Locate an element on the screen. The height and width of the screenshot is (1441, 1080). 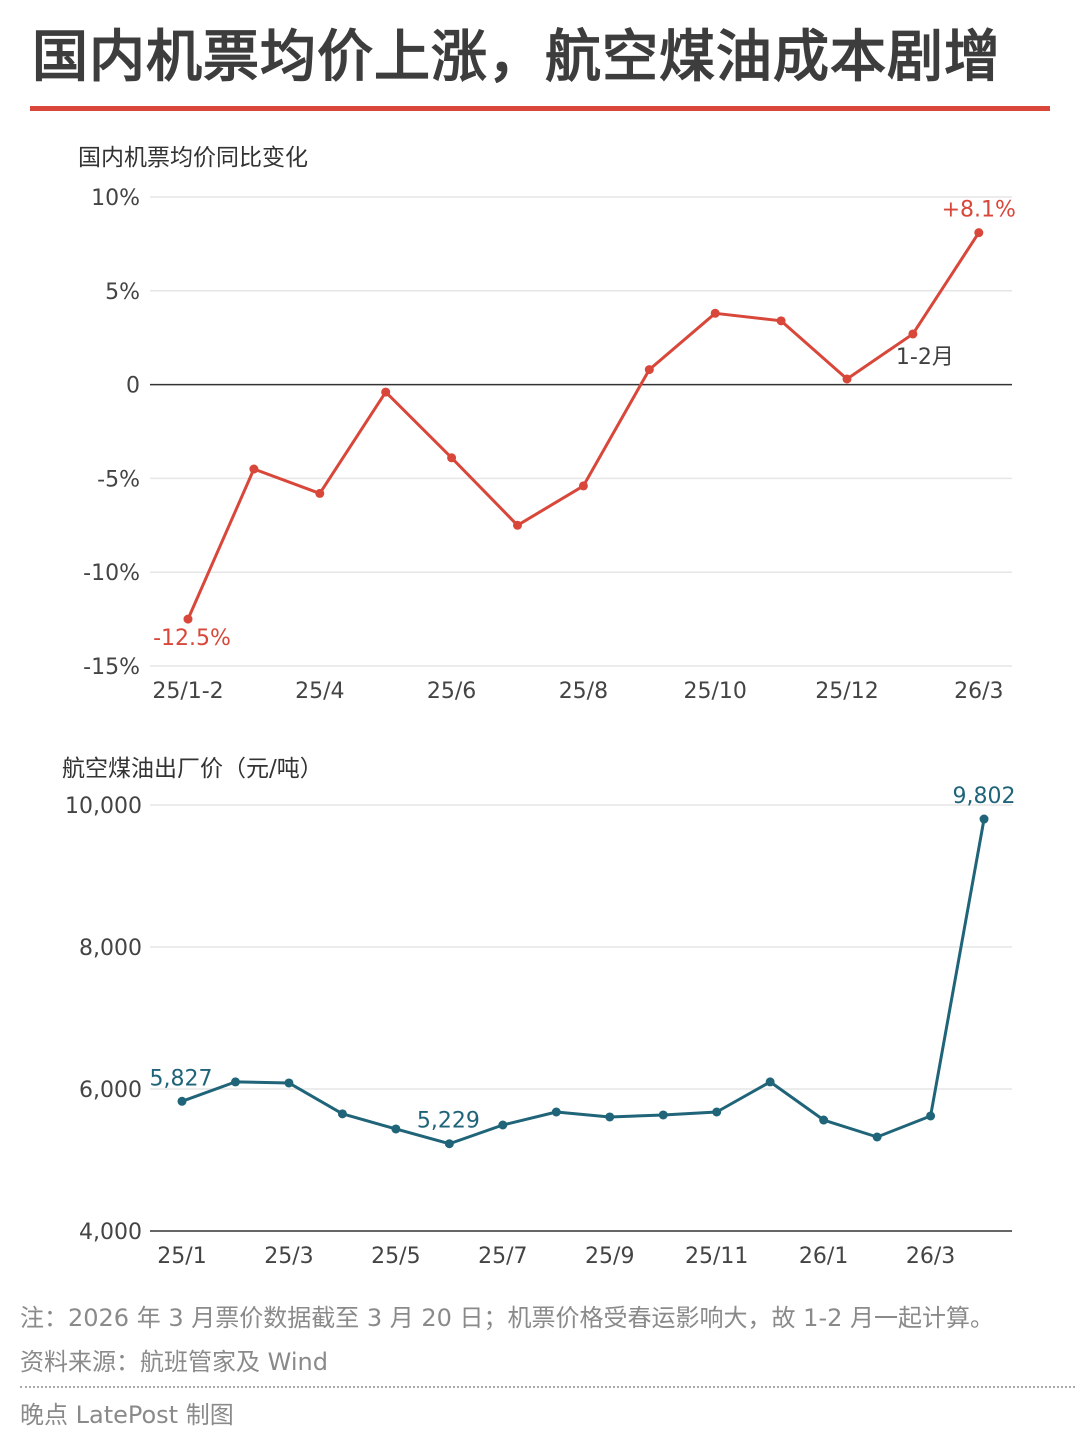
y-tick-label: -10% is located at coordinates (111, 573).